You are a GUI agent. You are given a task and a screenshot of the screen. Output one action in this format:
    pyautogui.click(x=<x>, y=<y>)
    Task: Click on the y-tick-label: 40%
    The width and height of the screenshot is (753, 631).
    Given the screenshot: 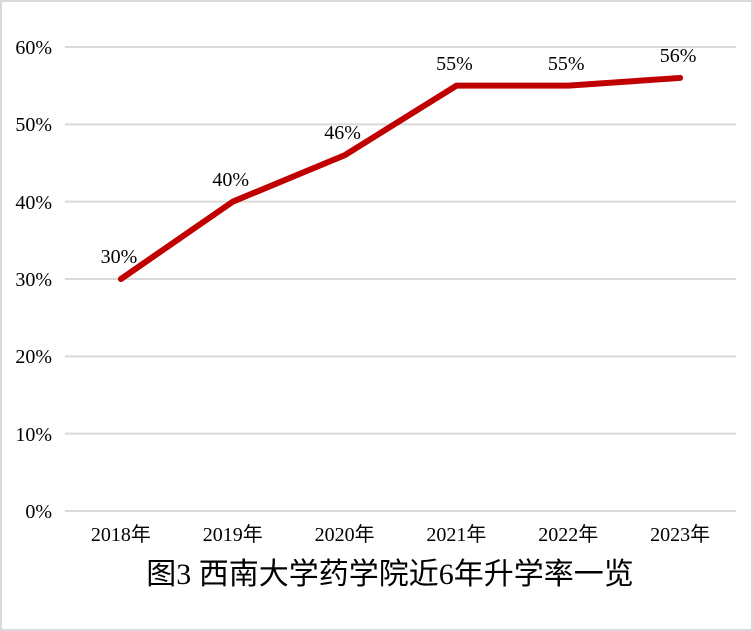 What is the action you would take?
    pyautogui.click(x=33, y=202)
    